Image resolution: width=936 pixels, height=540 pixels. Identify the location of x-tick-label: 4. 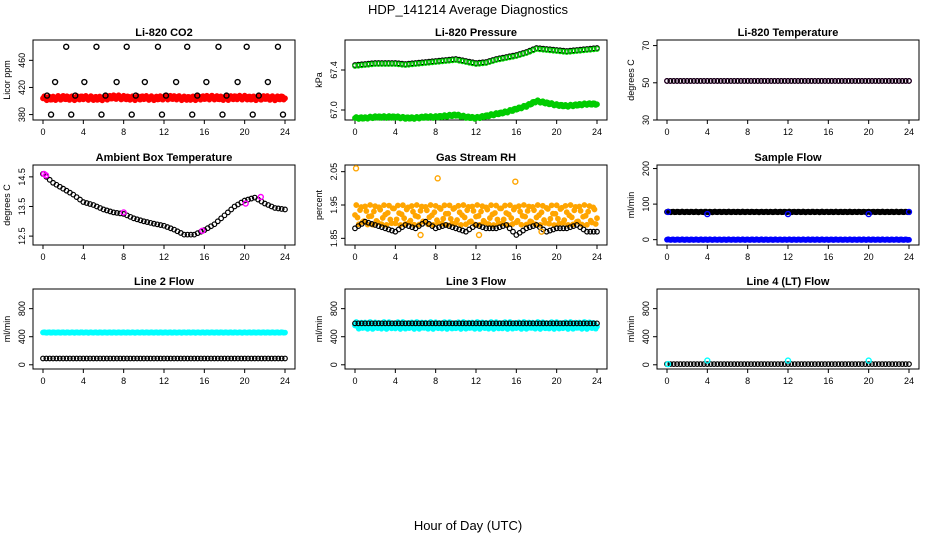
(707, 381).